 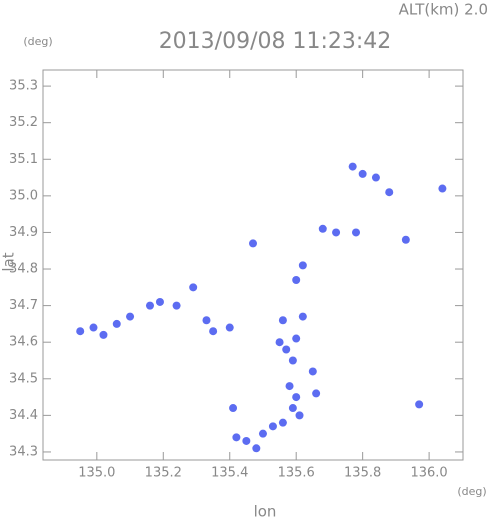 What do you see at coordinates (96, 473) in the screenshot?
I see `x-tick-label: 135.0` at bounding box center [96, 473].